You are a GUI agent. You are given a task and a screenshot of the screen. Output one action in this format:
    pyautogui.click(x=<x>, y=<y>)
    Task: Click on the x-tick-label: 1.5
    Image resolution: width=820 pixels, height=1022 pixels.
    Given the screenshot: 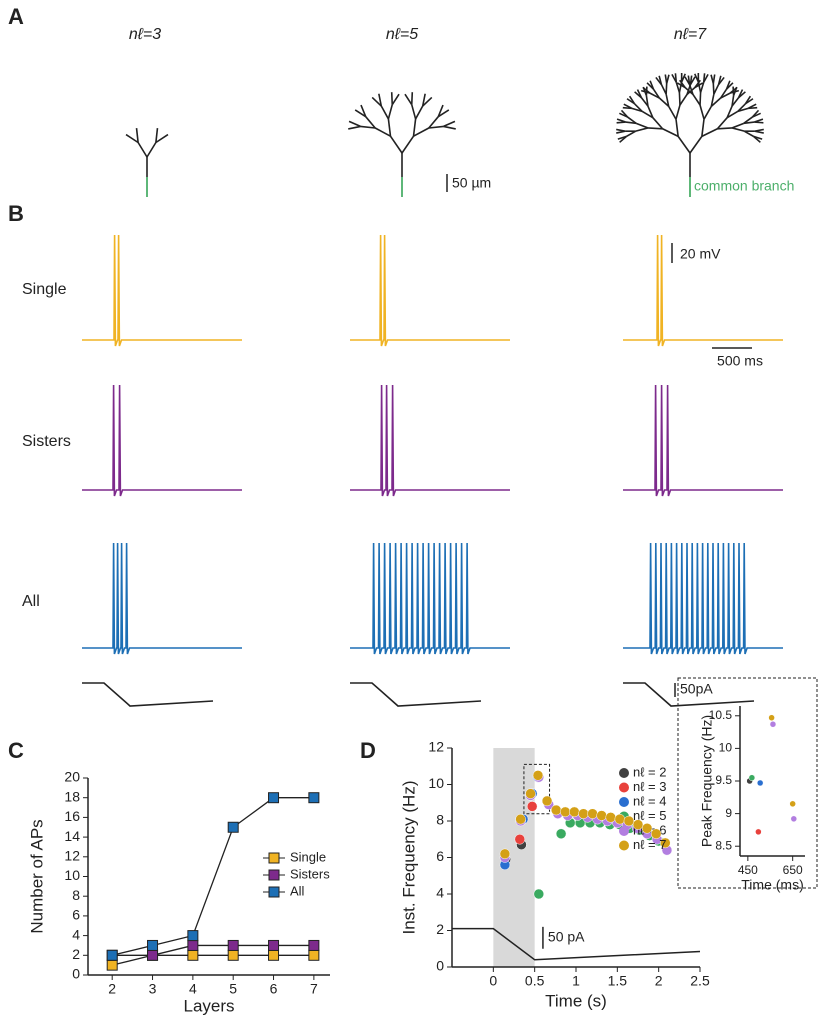 What is the action you would take?
    pyautogui.click(x=618, y=981)
    